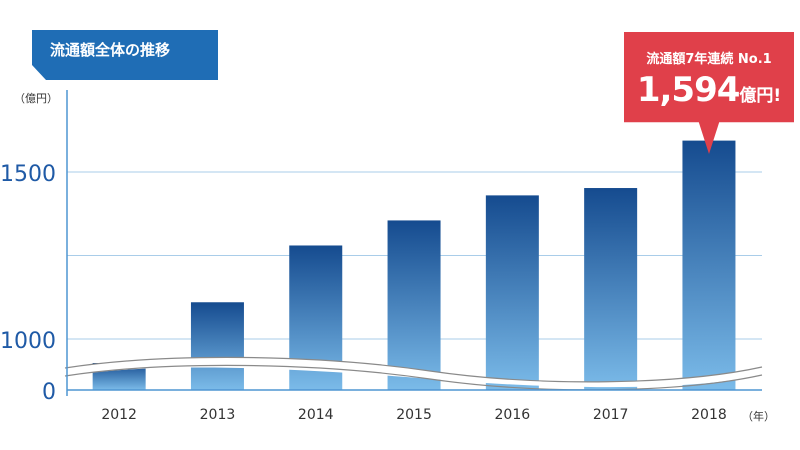 The width and height of the screenshot is (800, 450). I want to click on callout-figure: 1,594億円!, so click(709, 90).